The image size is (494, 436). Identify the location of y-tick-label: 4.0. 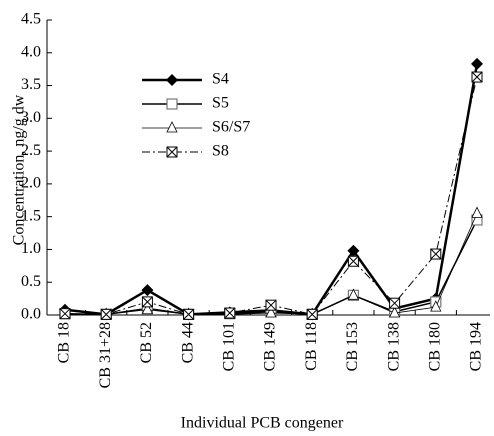
(31, 51).